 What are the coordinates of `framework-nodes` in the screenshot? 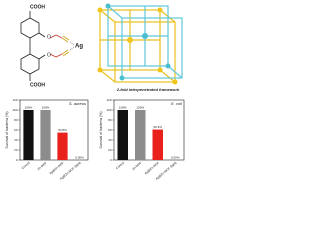 It's located at (137, 44).